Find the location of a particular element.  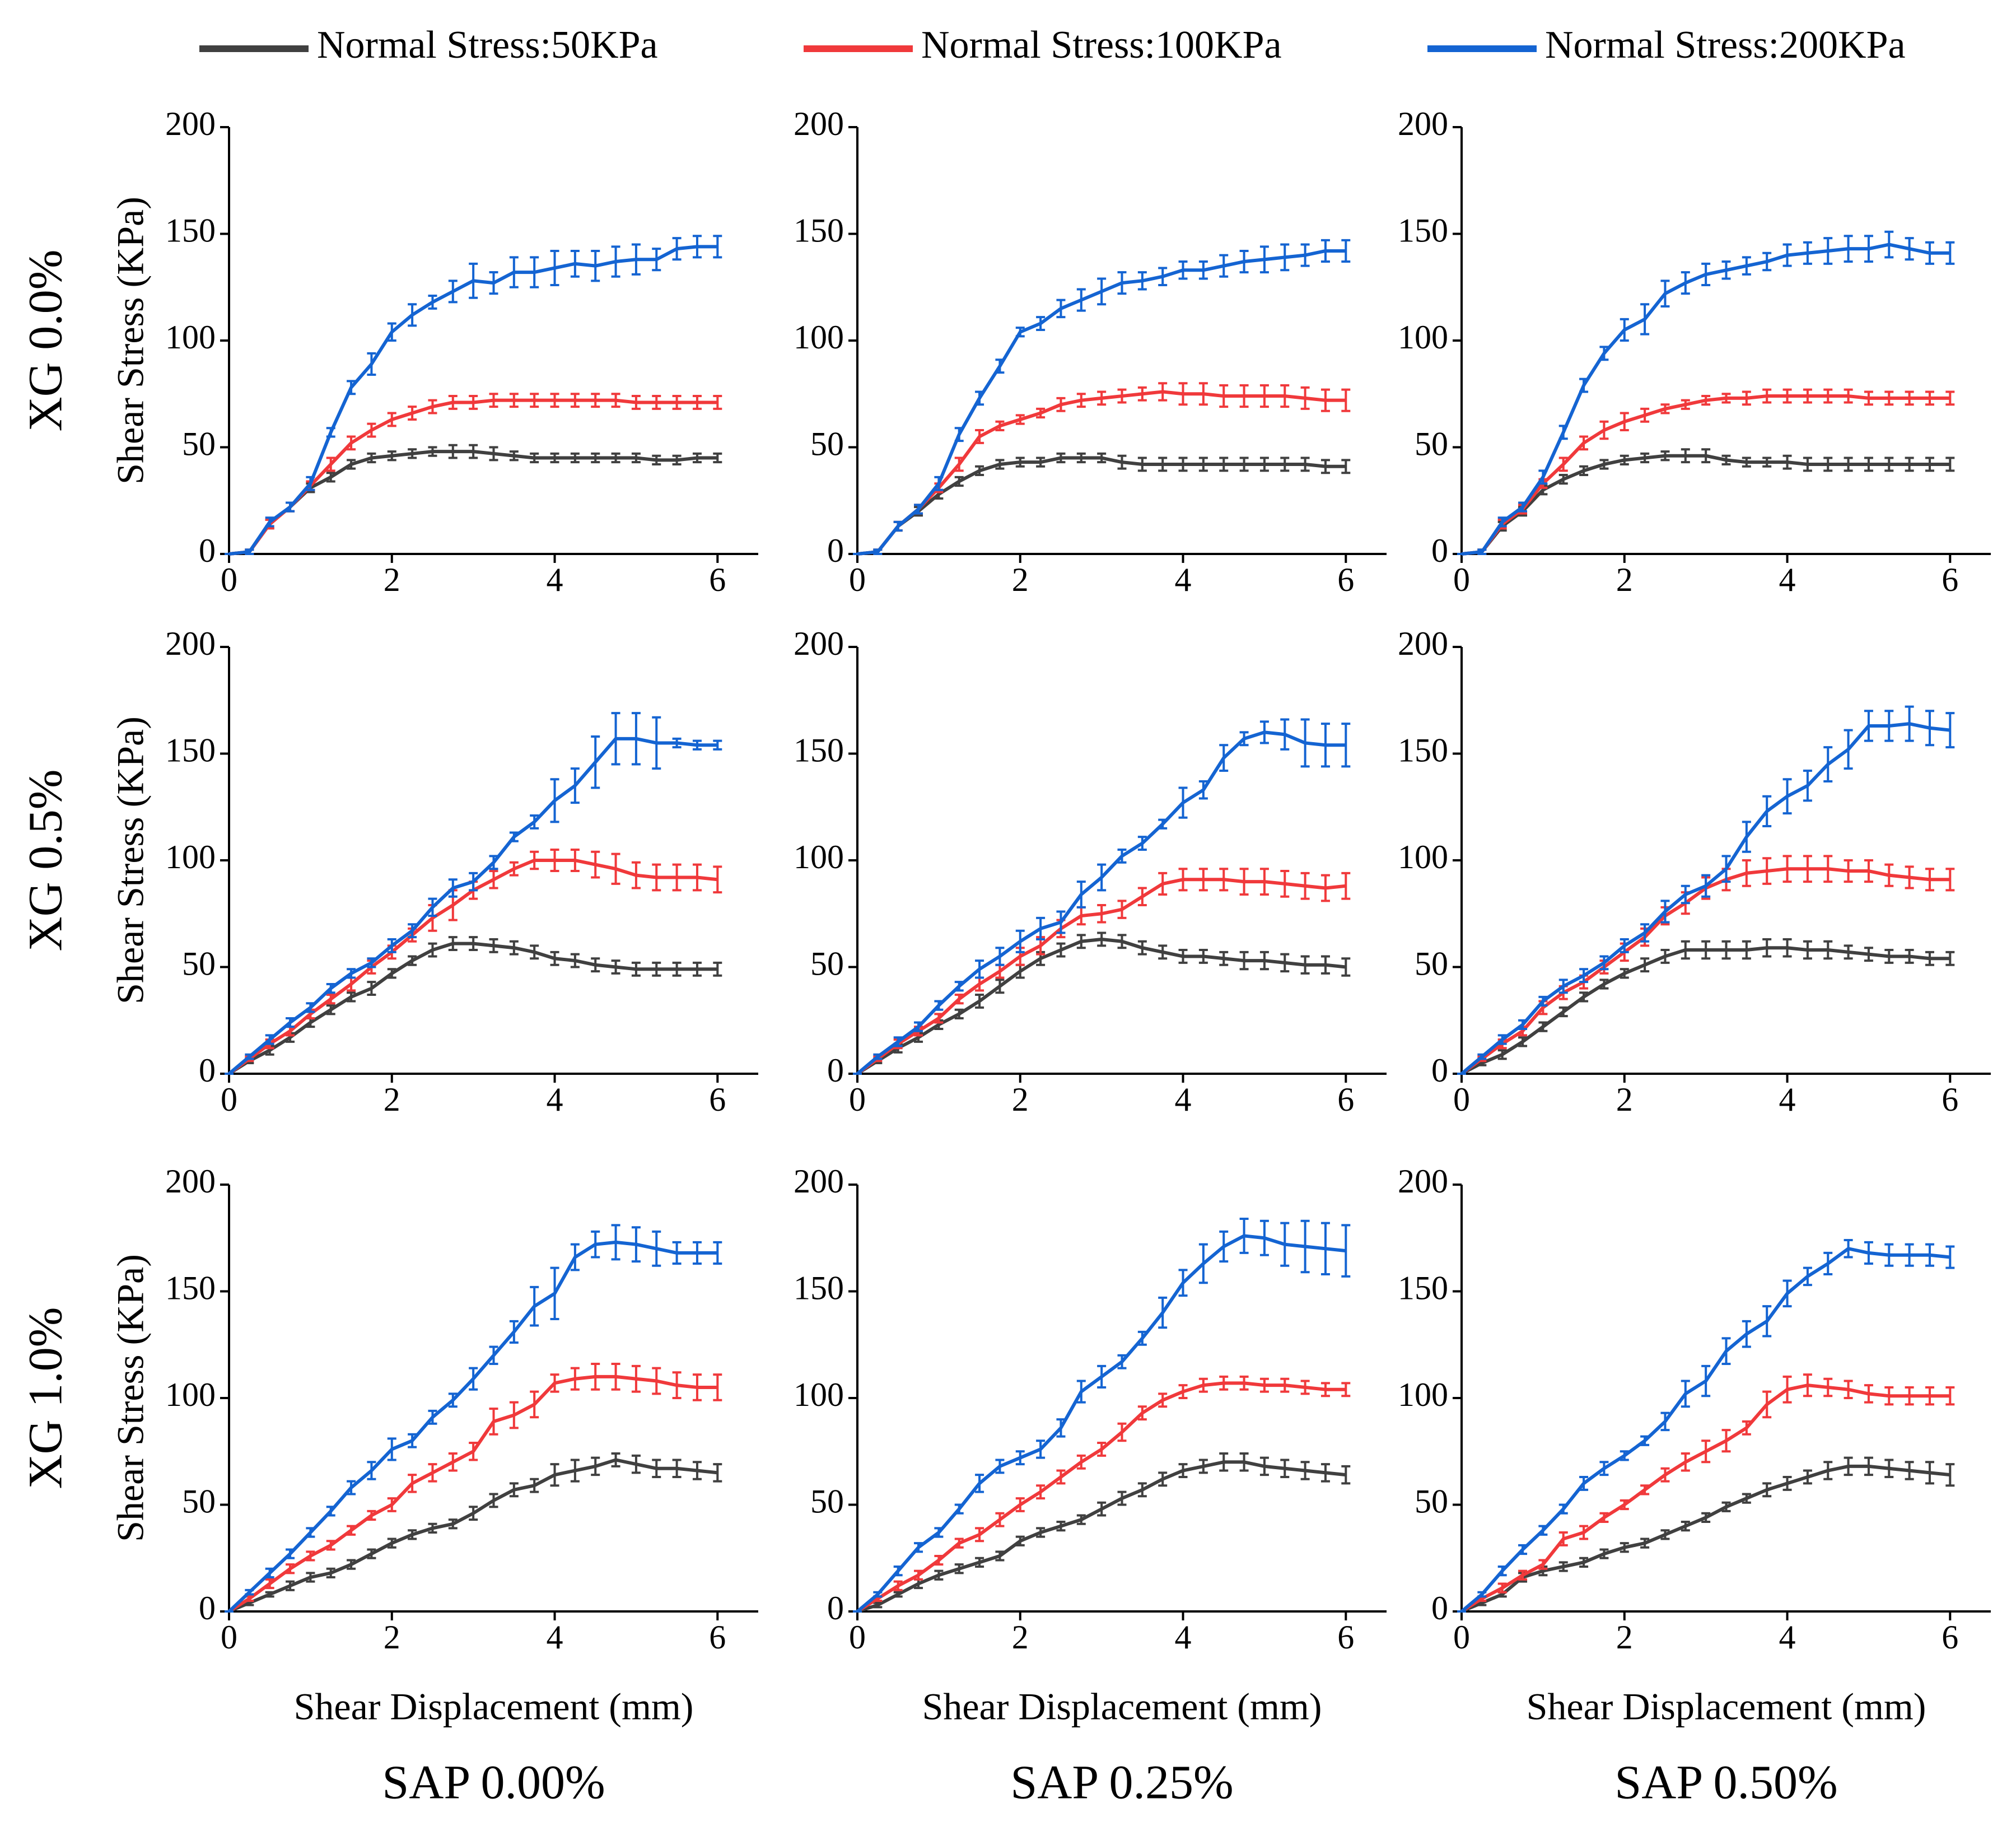

x-tick-label: 0 is located at coordinates (1462, 579).